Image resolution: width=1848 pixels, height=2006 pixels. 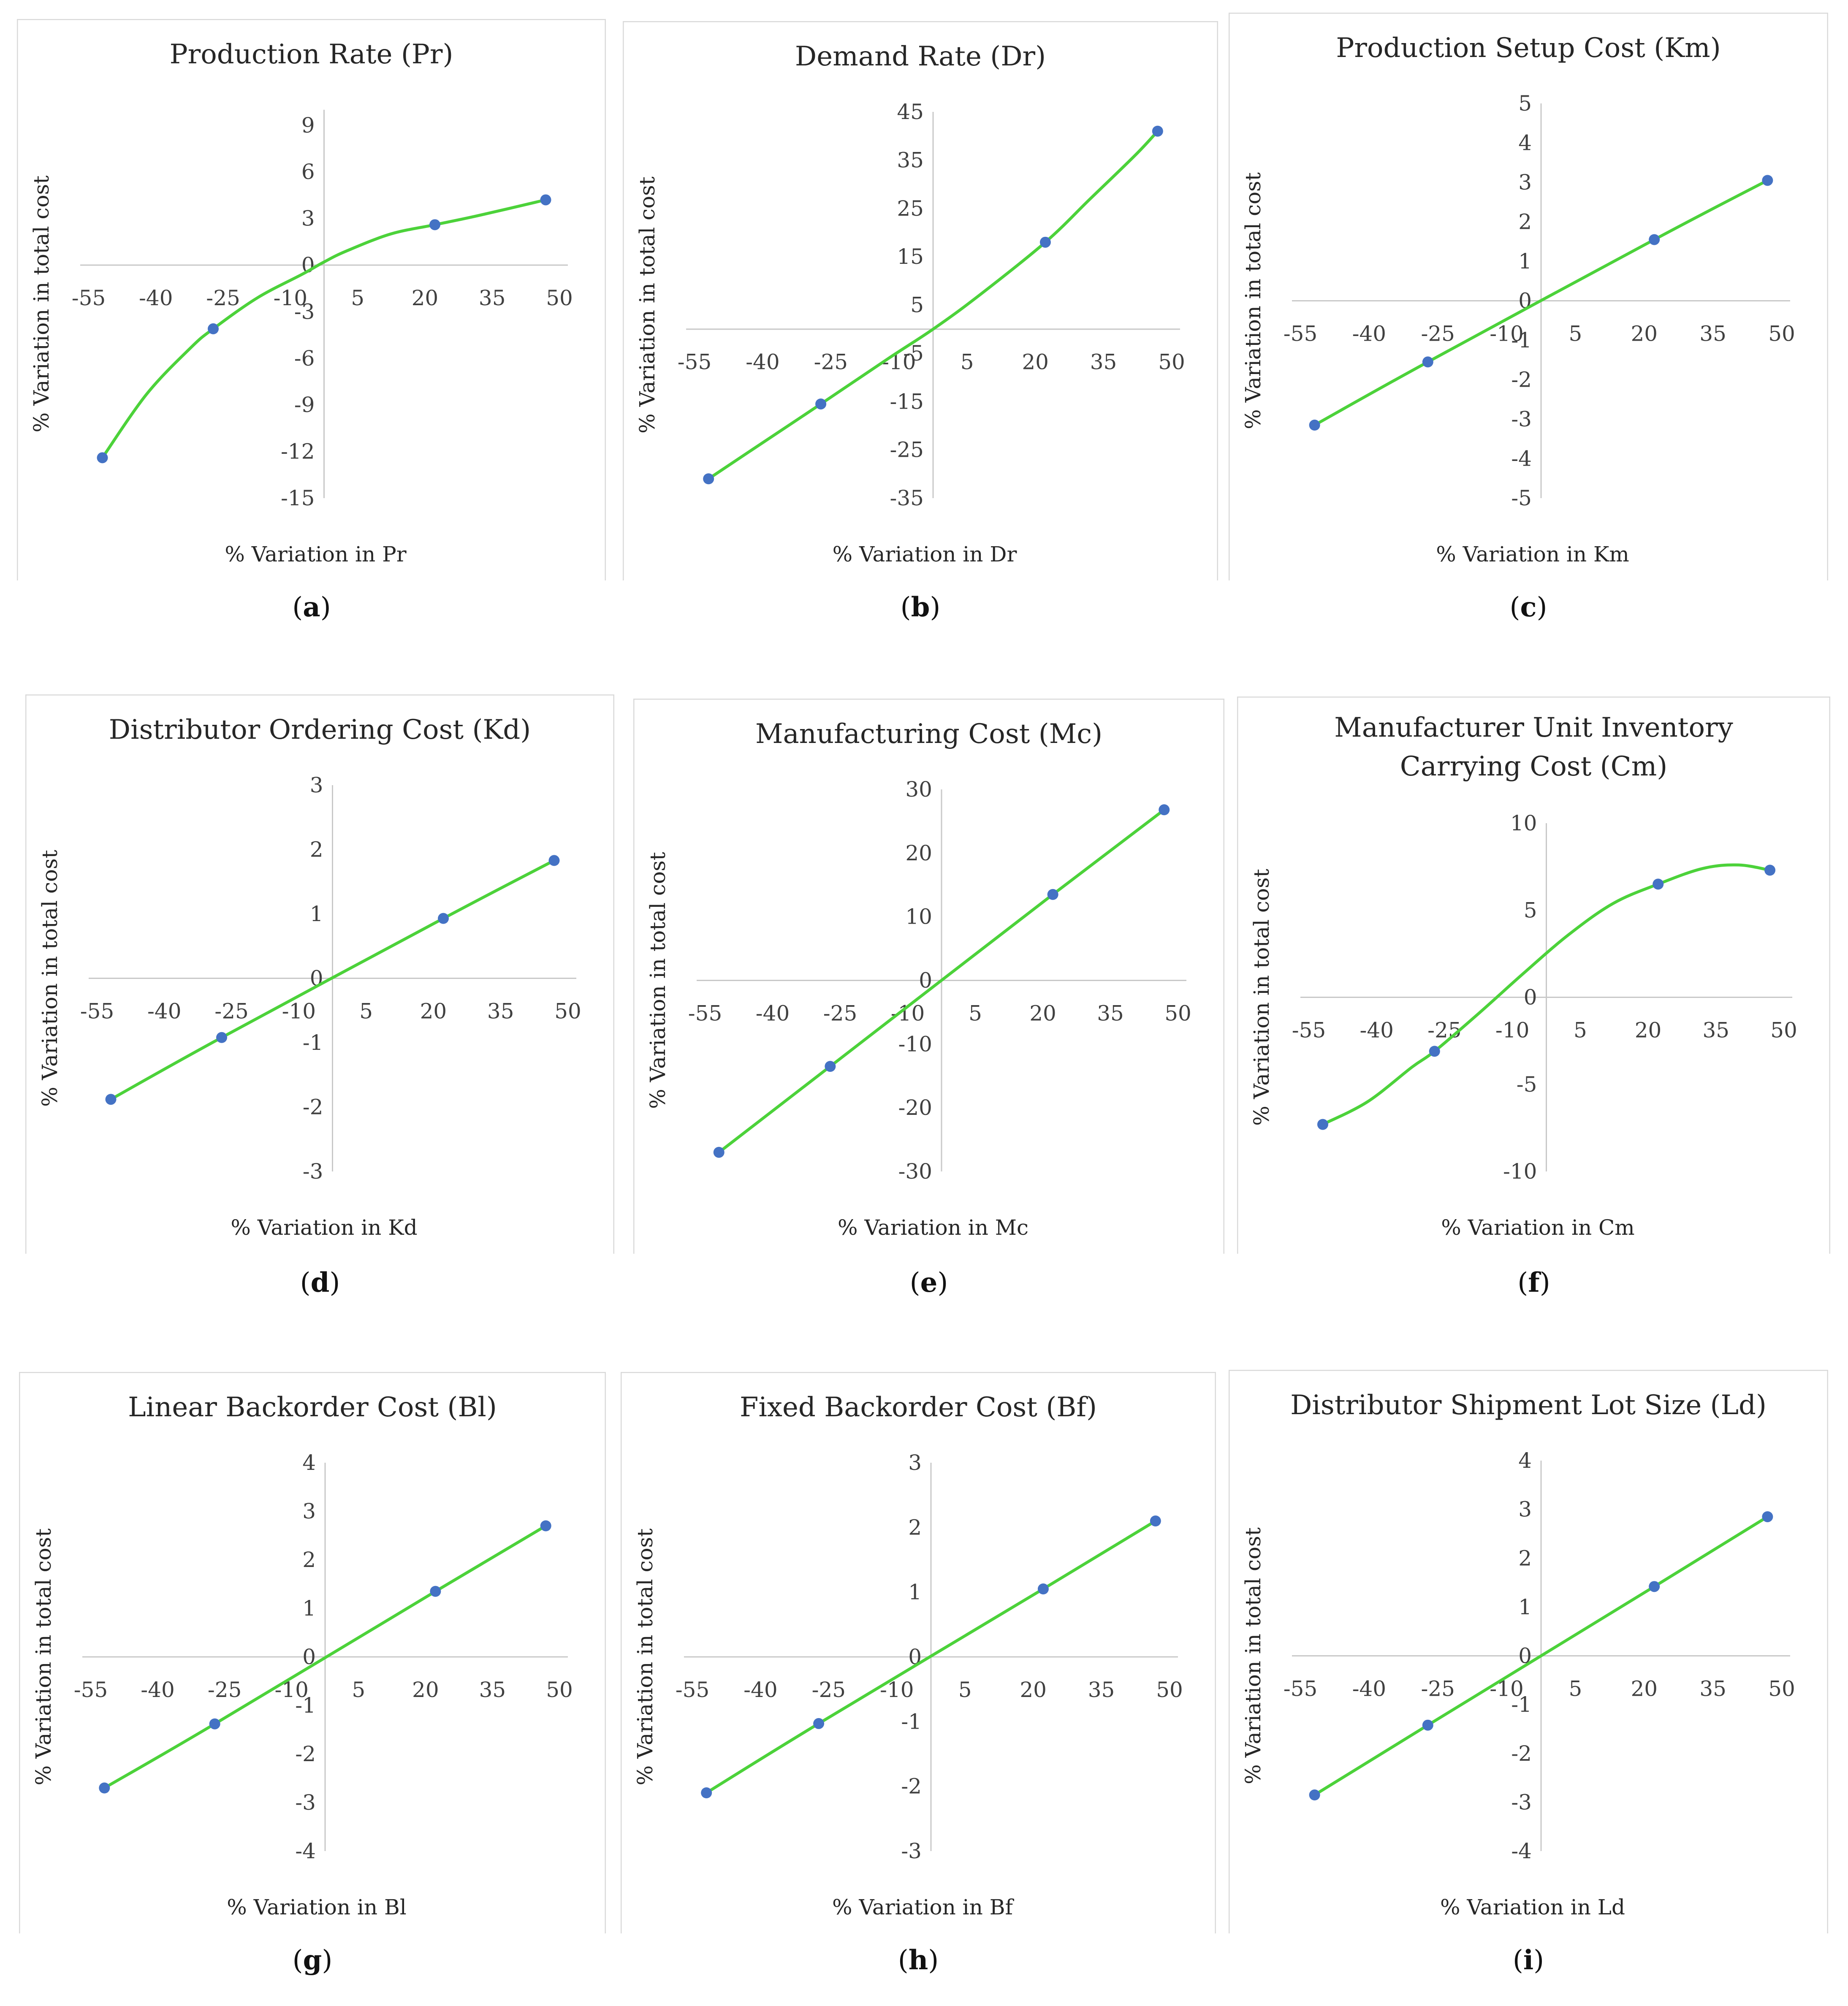 I want to click on panel-caption-text: (a), so click(x=311, y=607).